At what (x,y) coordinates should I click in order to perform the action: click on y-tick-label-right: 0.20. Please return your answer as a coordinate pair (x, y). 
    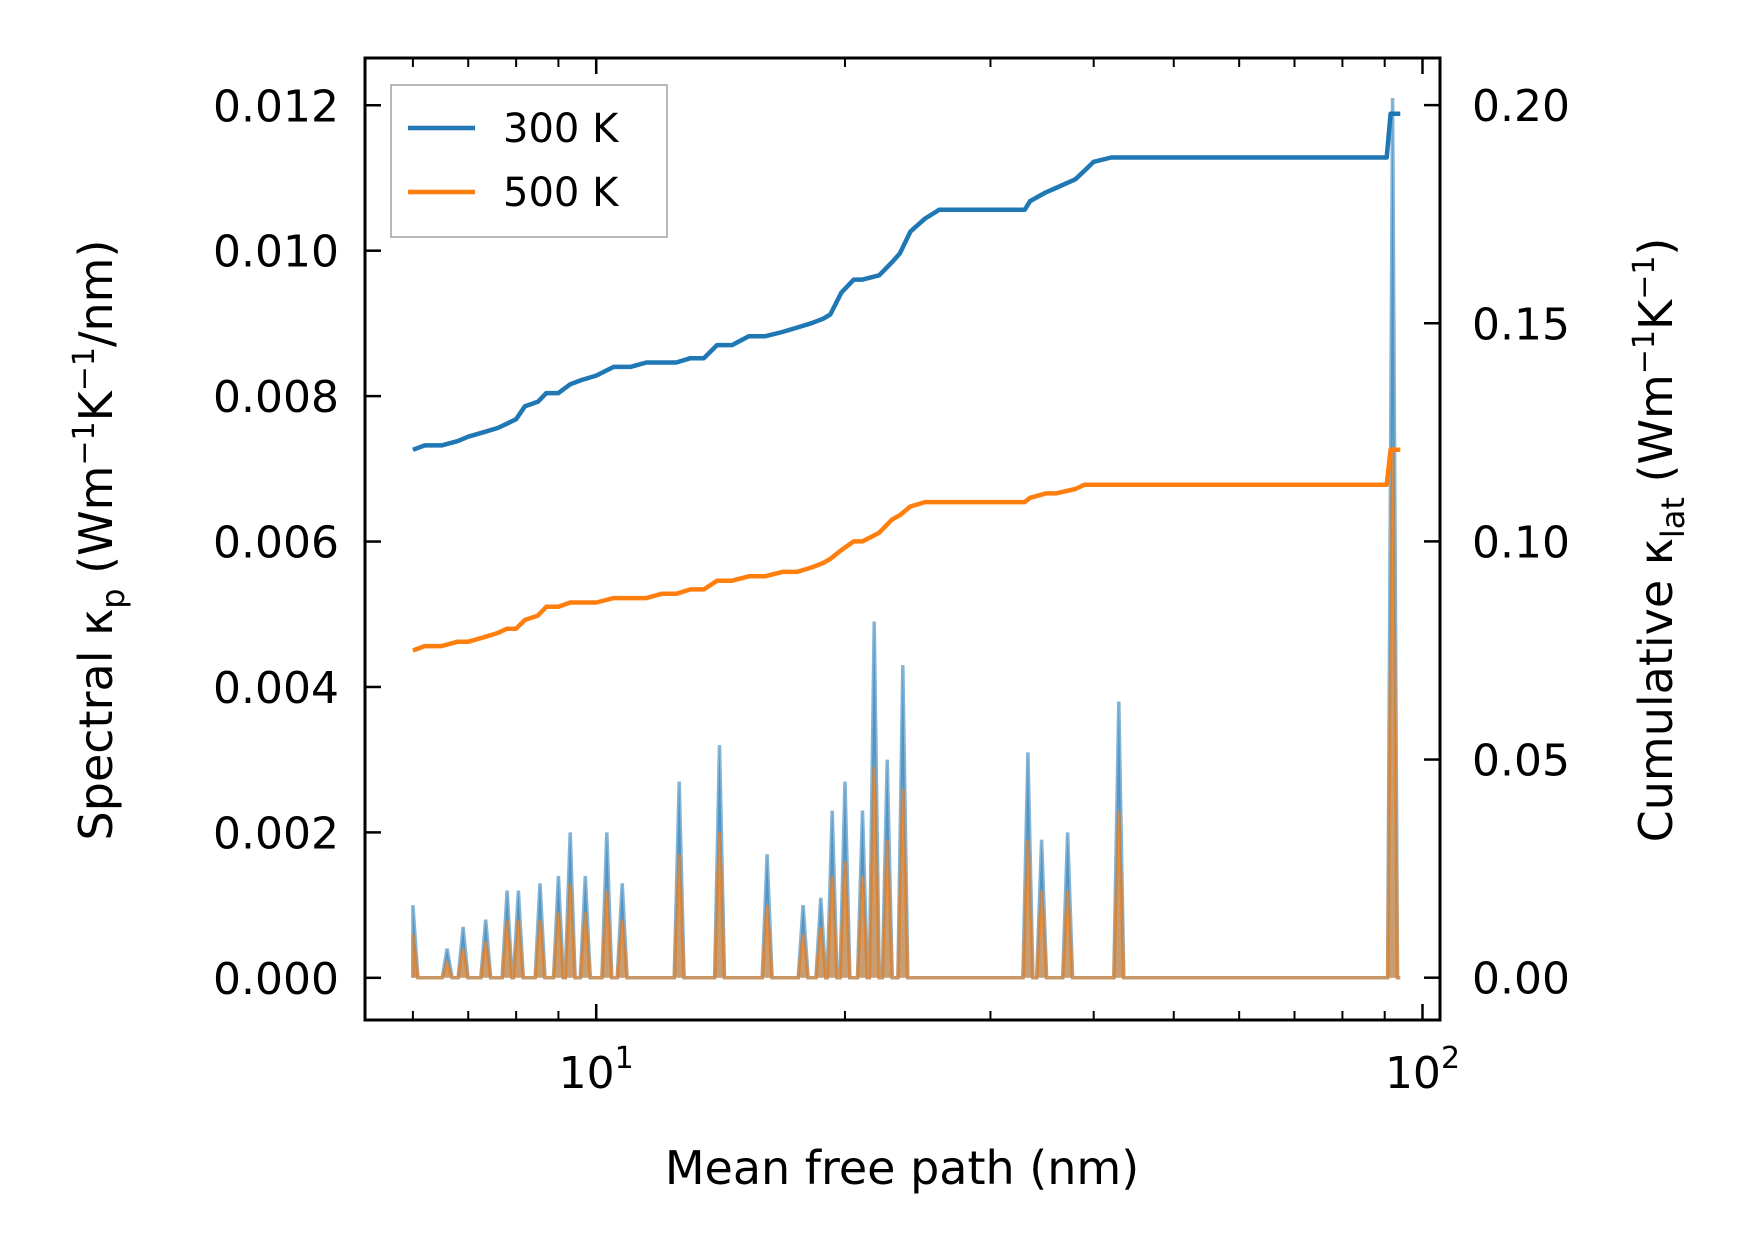
    Looking at the image, I should click on (1521, 106).